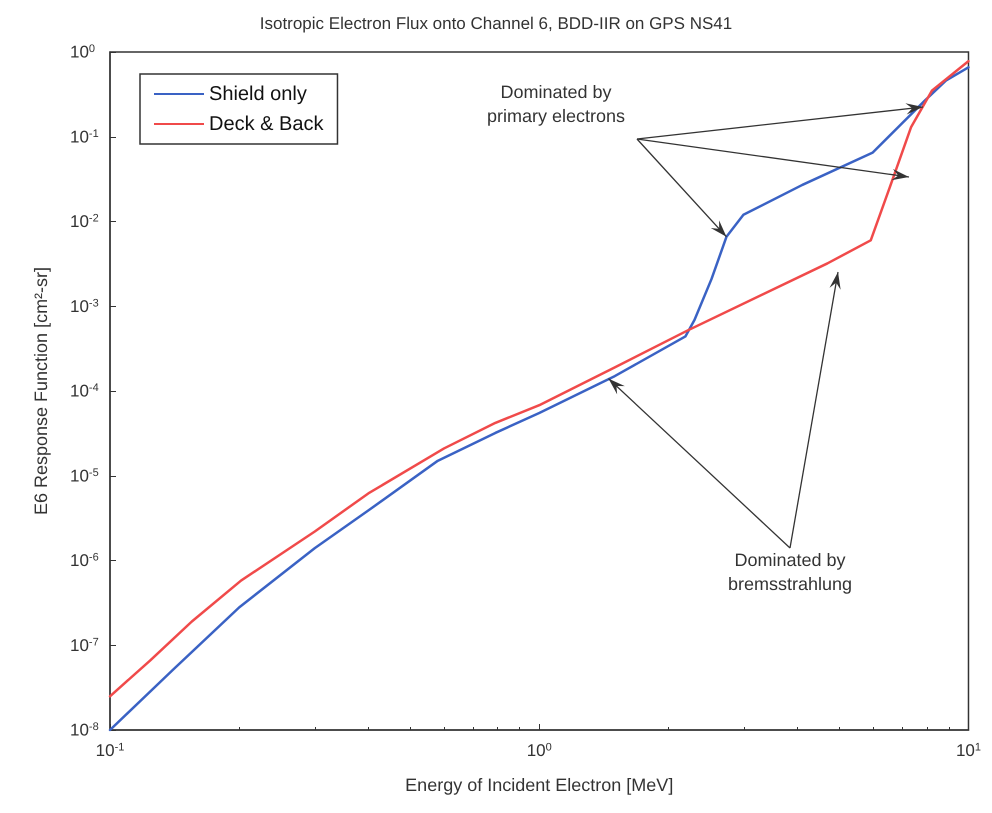 The width and height of the screenshot is (992, 813). What do you see at coordinates (258, 94) in the screenshot?
I see `legend-label: Shield only` at bounding box center [258, 94].